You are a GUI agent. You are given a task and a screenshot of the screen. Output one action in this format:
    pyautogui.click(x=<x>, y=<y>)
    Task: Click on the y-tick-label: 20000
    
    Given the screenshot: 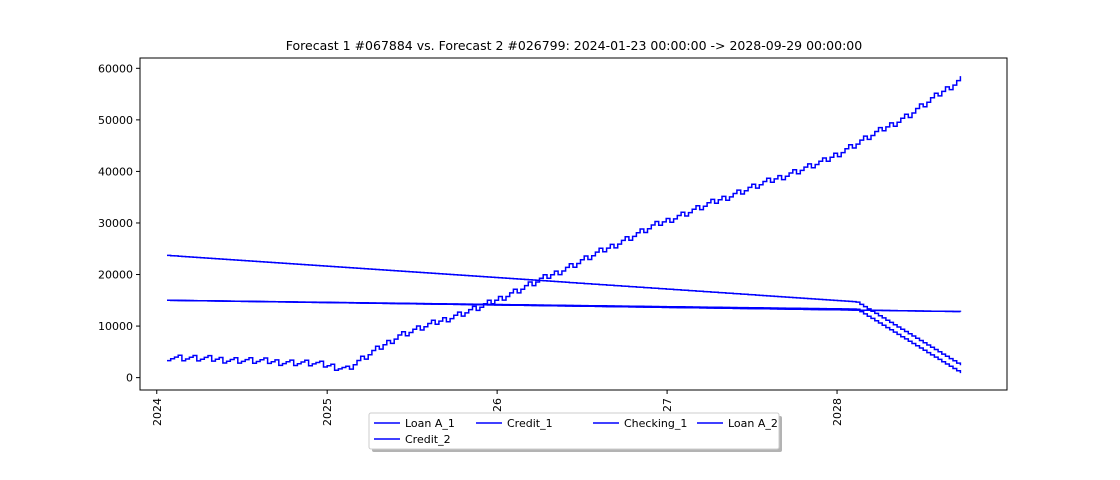 What is the action you would take?
    pyautogui.click(x=115, y=275)
    